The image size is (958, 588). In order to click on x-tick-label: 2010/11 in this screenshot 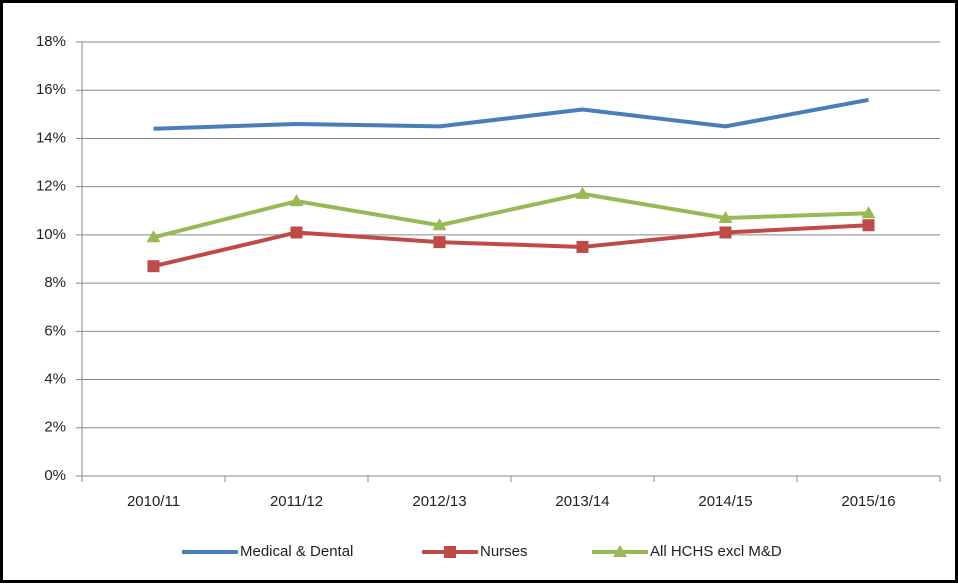, I will do `click(153, 501)`.